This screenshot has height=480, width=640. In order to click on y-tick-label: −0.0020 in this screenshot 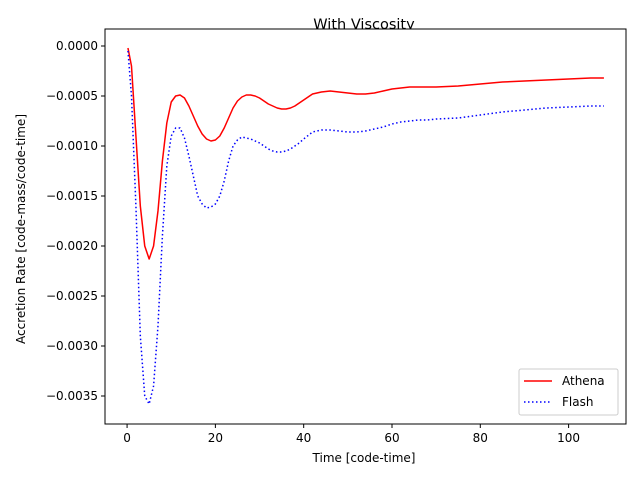, I will do `click(72, 246)`.